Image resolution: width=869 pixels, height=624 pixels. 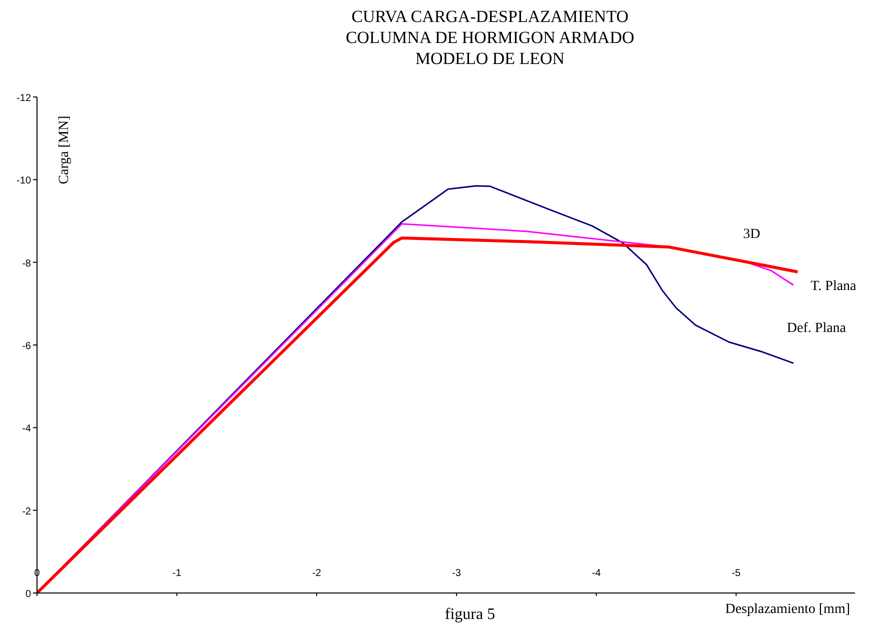 I want to click on text: figura 5, so click(x=470, y=614).